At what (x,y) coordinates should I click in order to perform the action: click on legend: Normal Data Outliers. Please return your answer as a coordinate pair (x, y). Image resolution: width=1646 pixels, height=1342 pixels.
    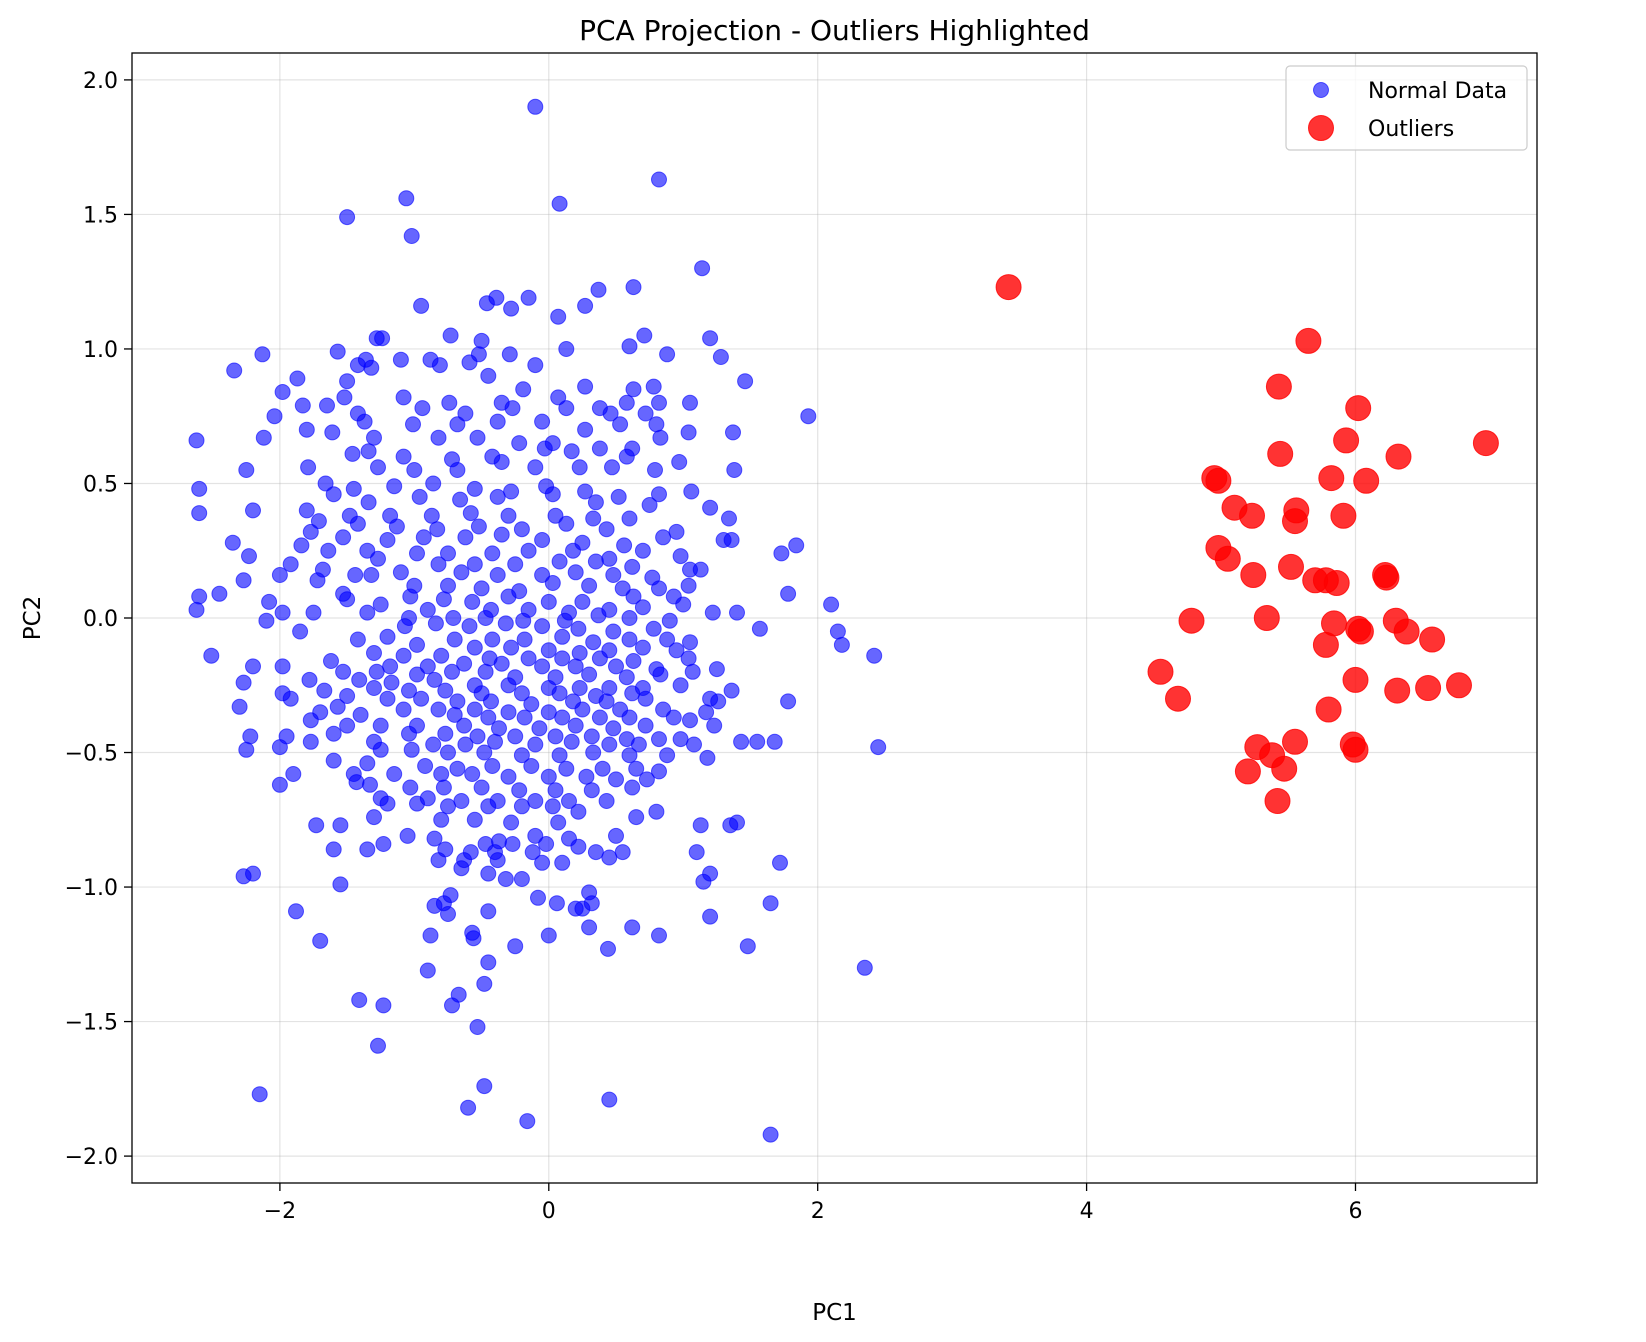
    Looking at the image, I should click on (1406, 108).